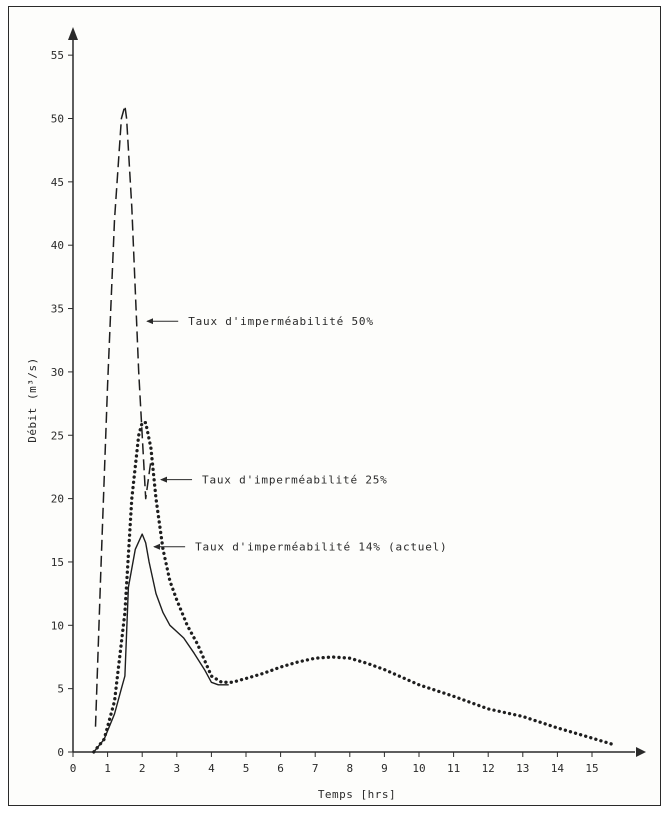 The image size is (671, 814). I want to click on x-tick-label: 10, so click(418, 768).